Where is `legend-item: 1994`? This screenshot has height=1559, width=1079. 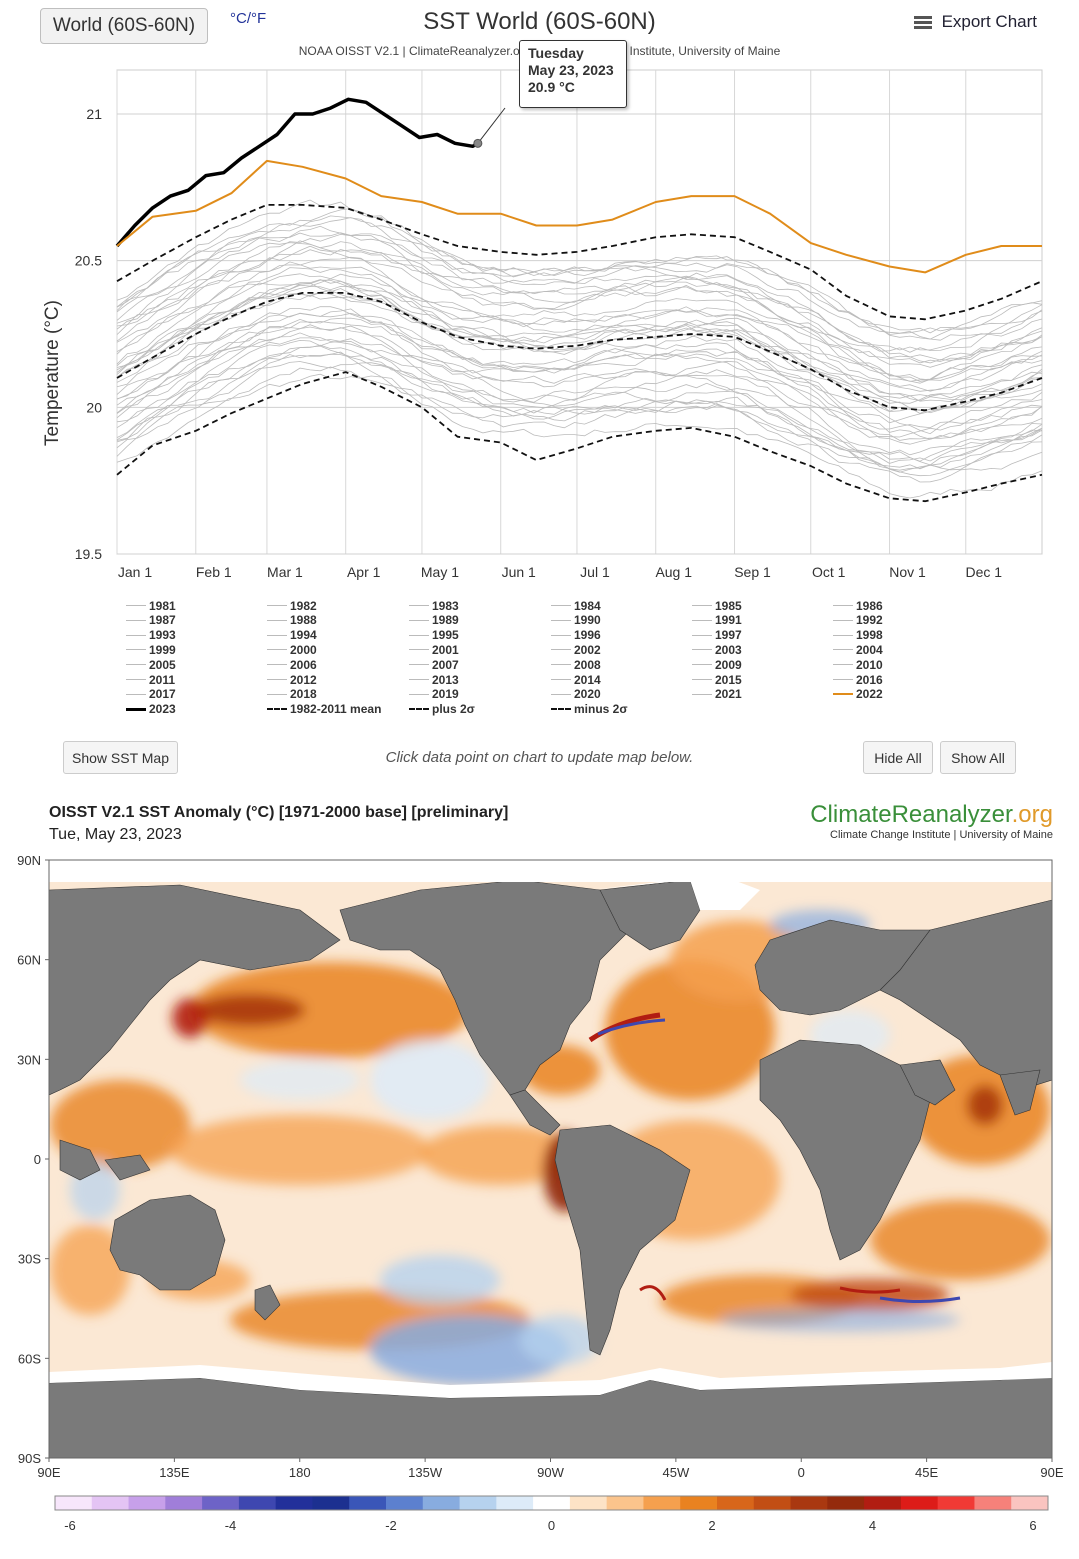
legend-item: 1994 is located at coordinates (292, 635).